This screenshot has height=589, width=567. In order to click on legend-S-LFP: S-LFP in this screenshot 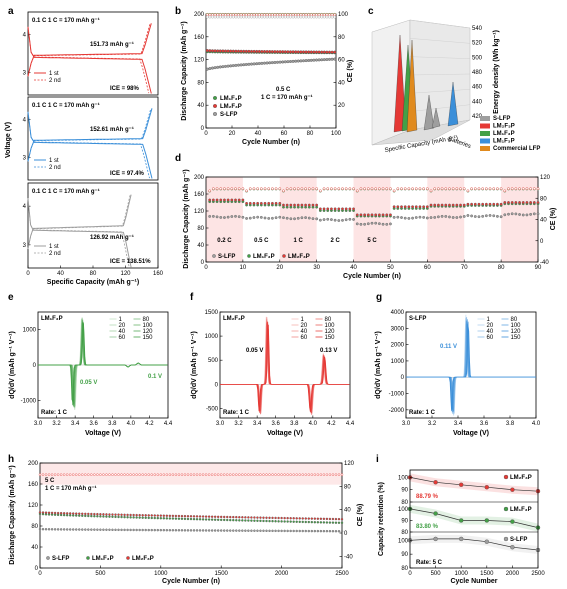, I will do `click(60, 559)`.